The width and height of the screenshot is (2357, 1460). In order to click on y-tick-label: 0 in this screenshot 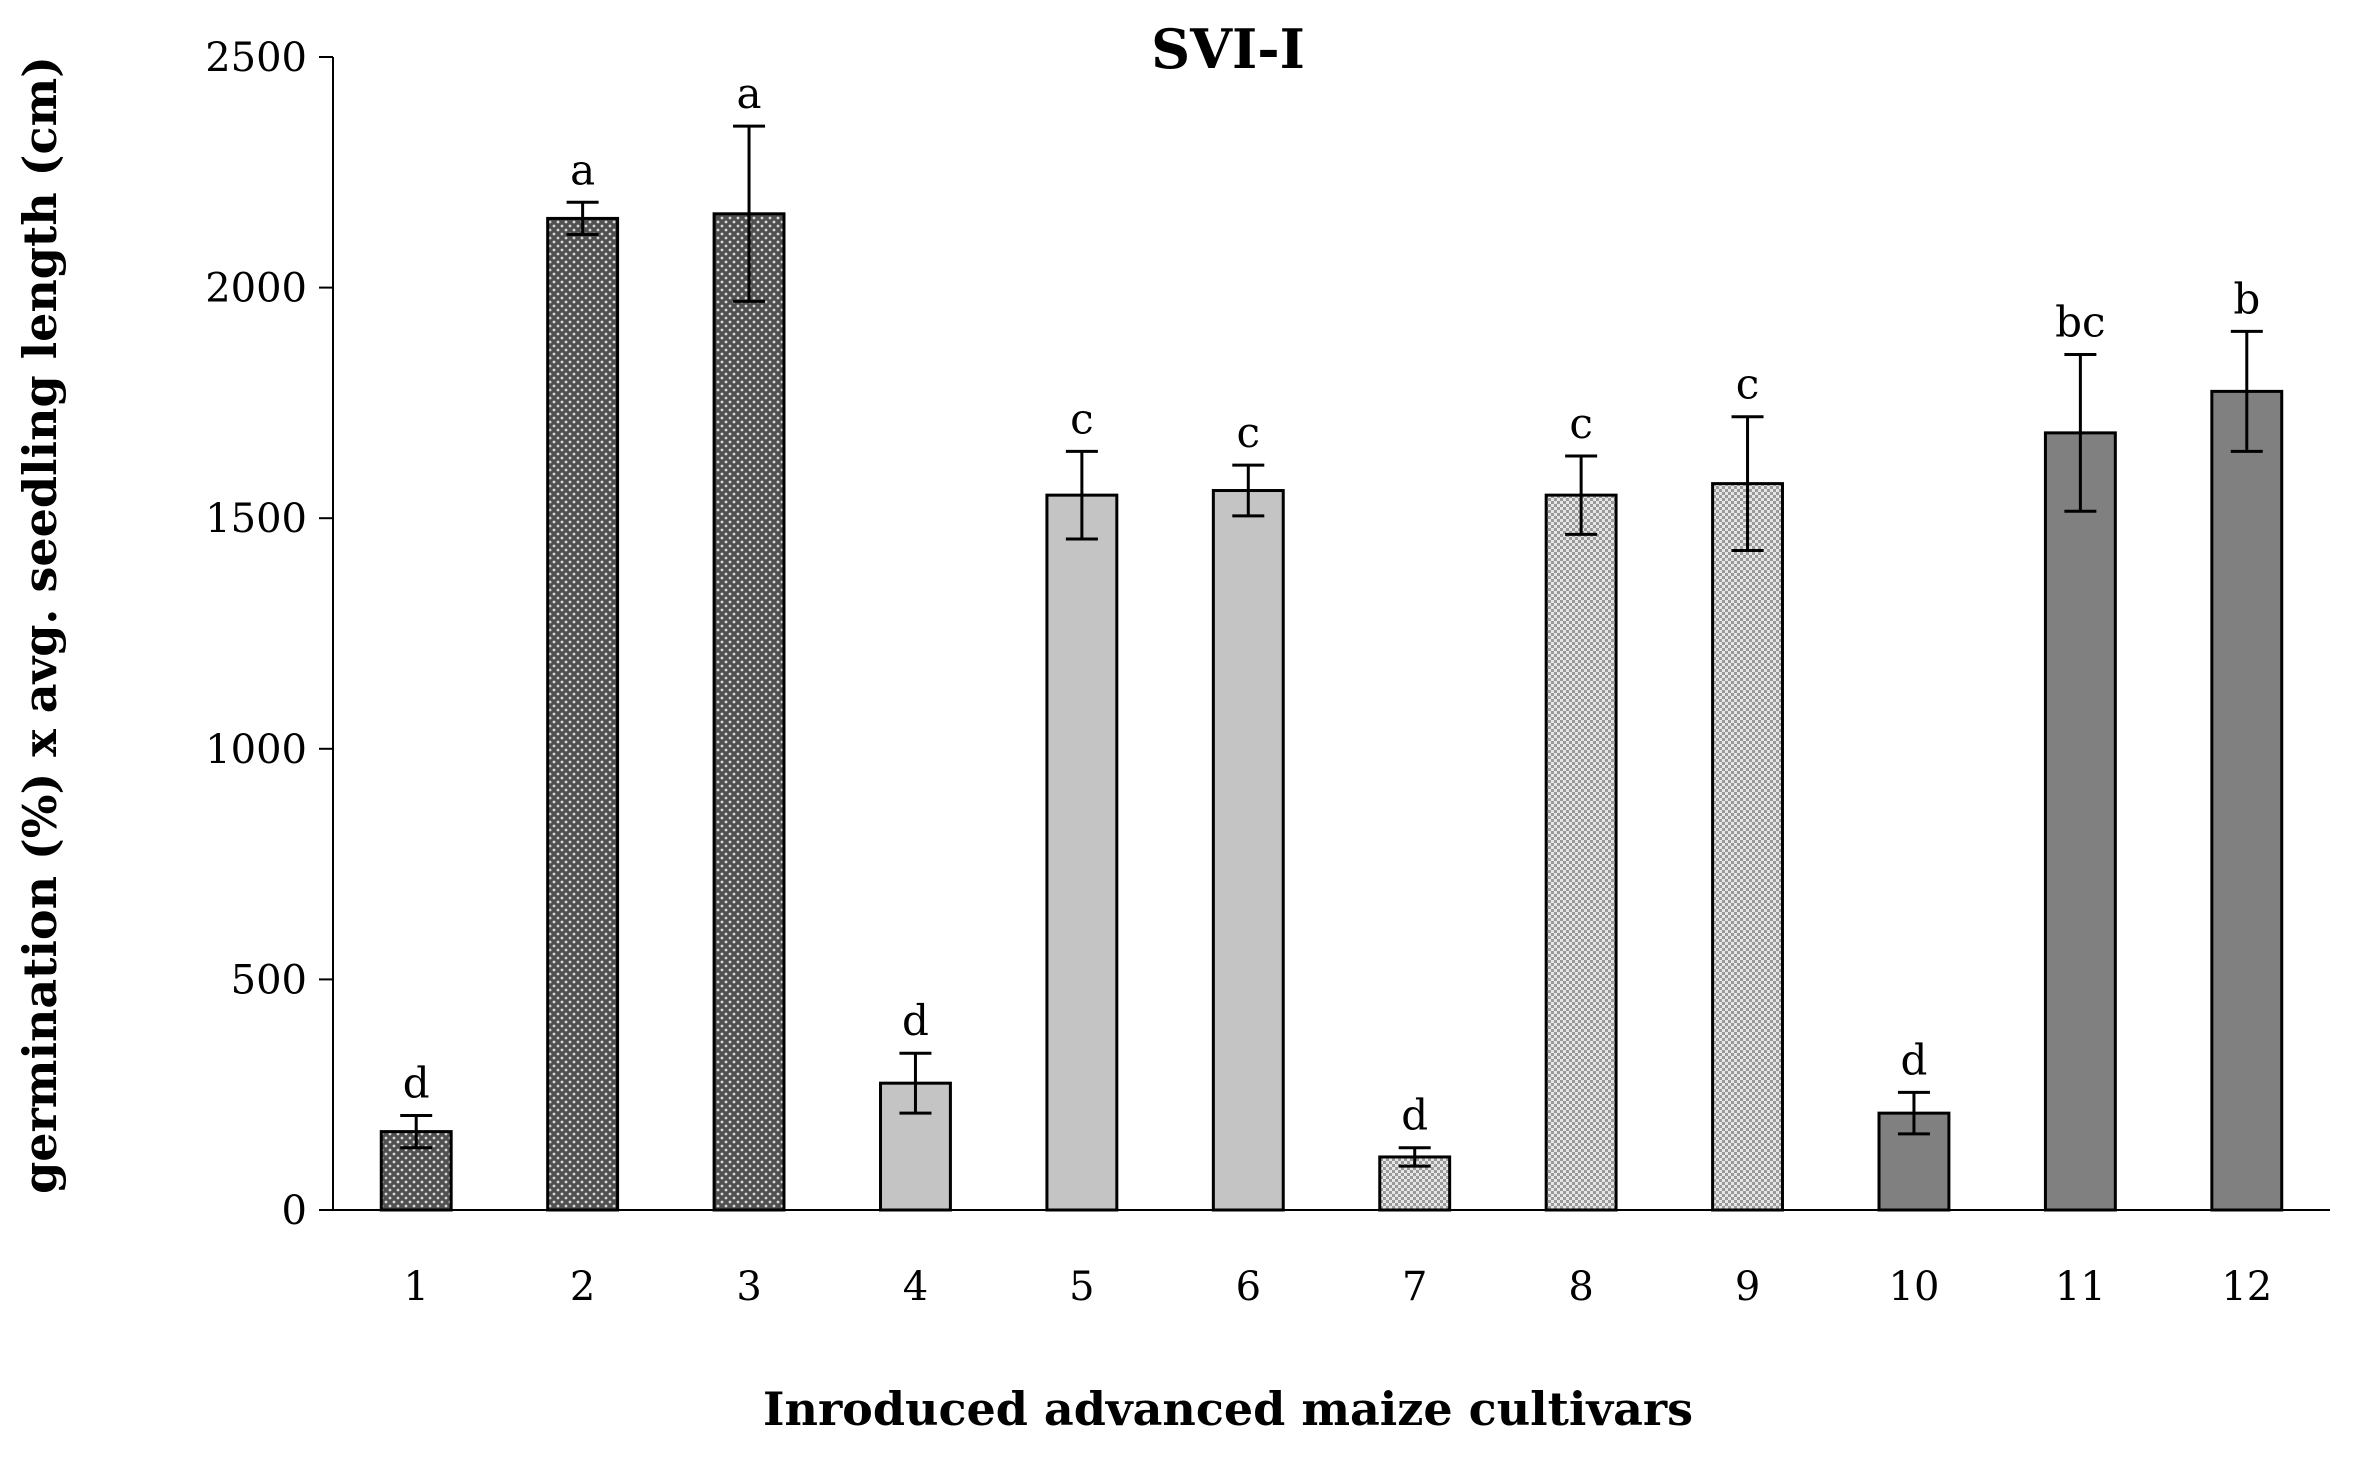, I will do `click(294, 1211)`.